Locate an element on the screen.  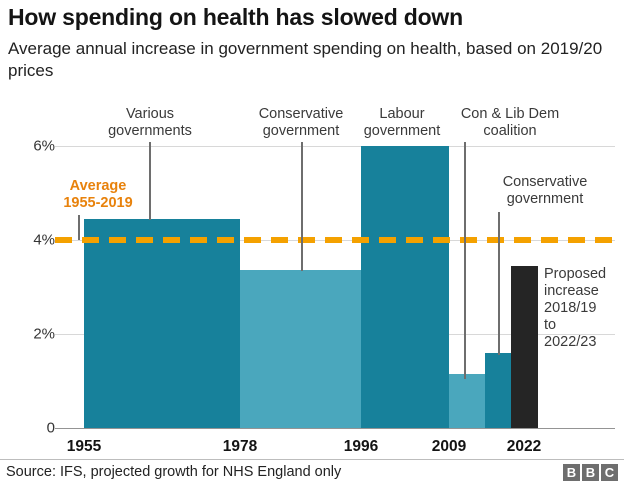
annotation-proposed-increase: Proposed increase 2018/19 to 2022/23 is located at coordinates (584, 308).